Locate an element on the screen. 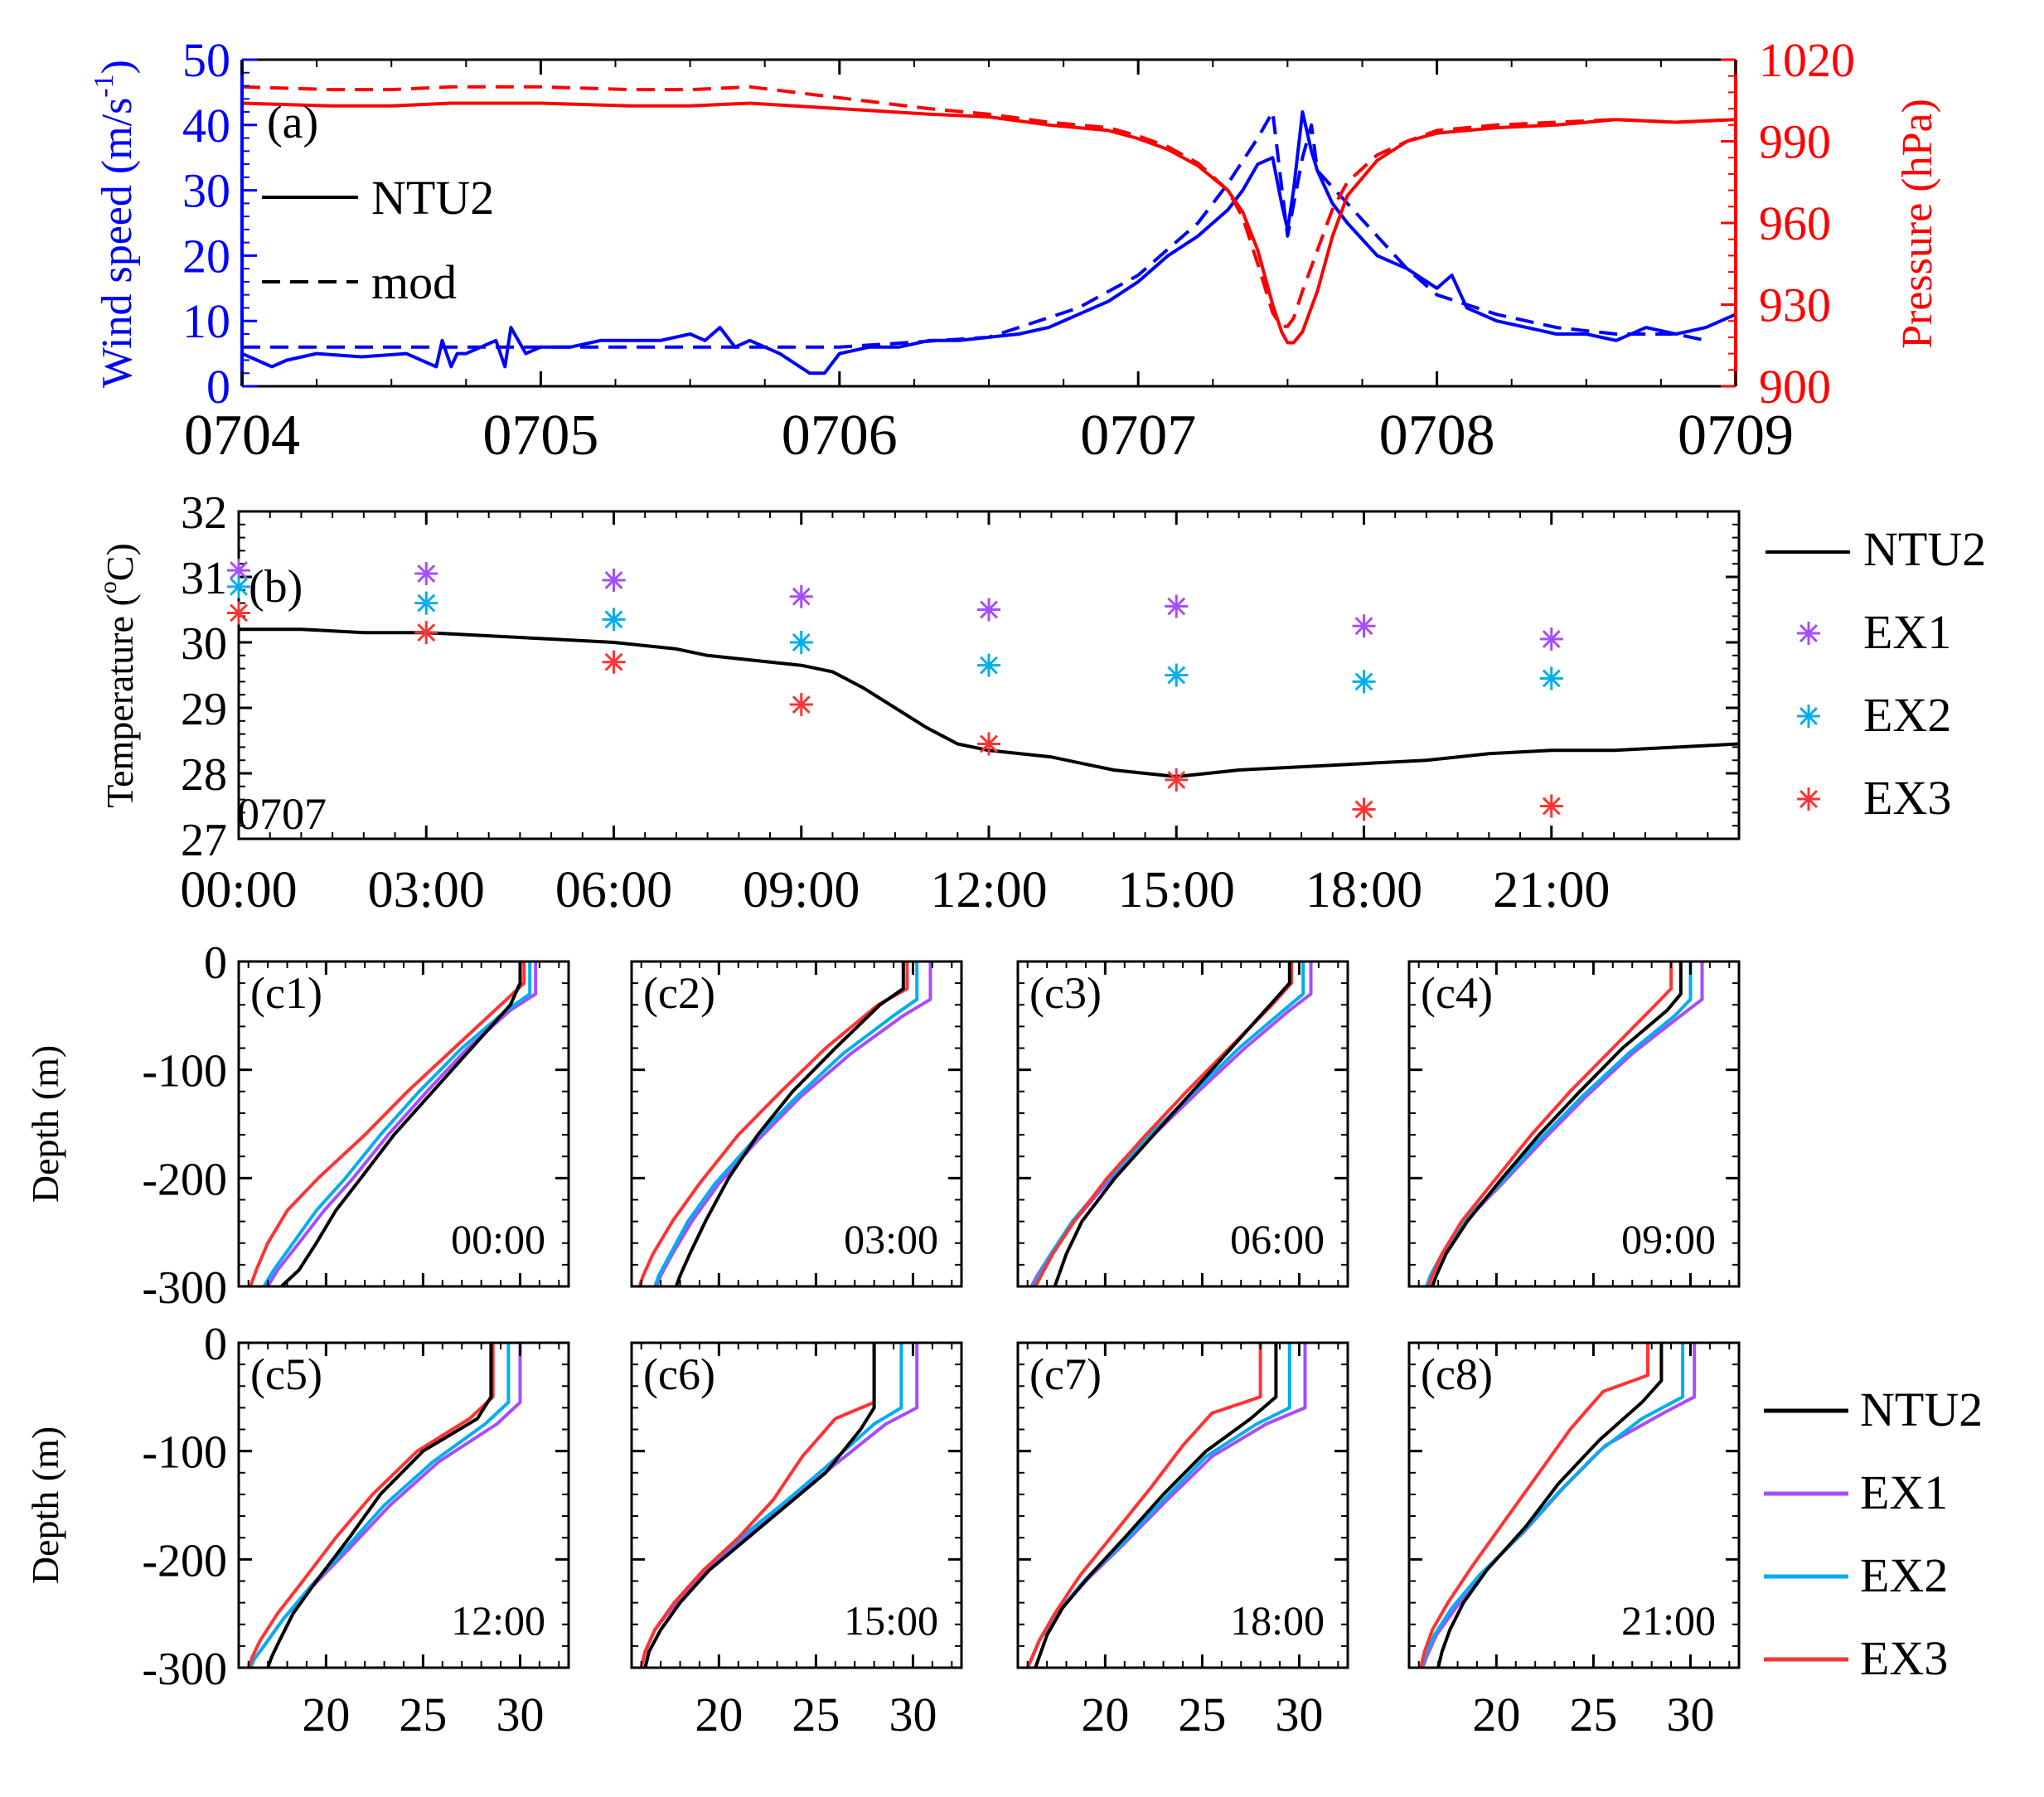 Image resolution: width=2044 pixels, height=1797 pixels. y-tick-label: 28 is located at coordinates (204, 775).